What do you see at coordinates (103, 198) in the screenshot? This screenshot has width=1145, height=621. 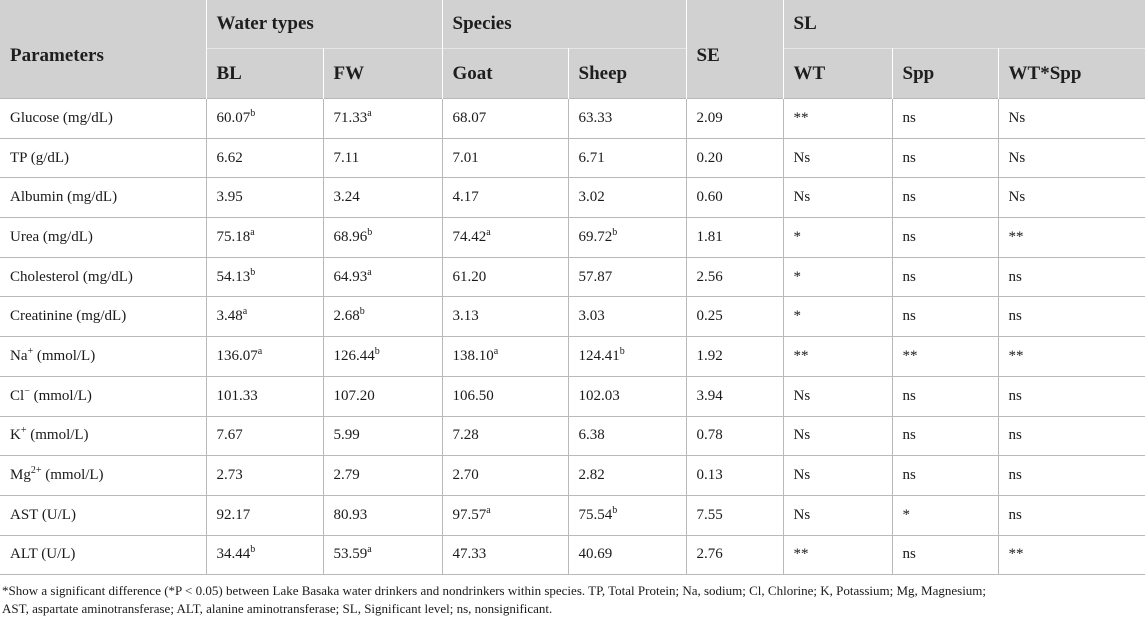 I see `cell-parameter: Albumin (mg/dL)` at bounding box center [103, 198].